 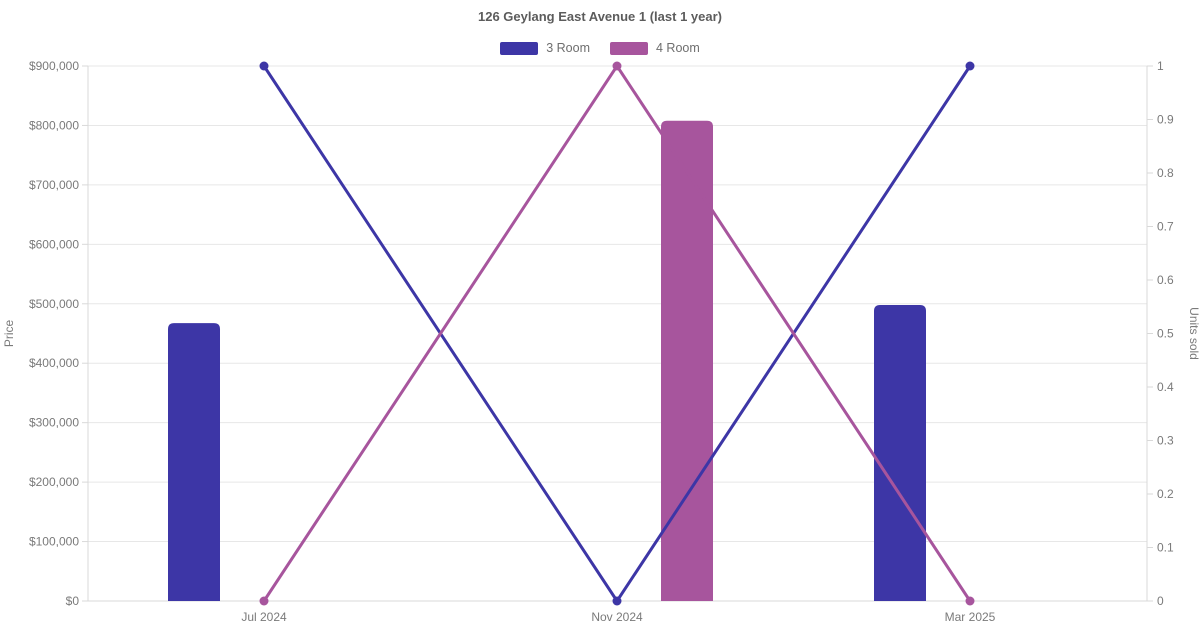 I want to click on y-left-tick-label: $200,000, so click(x=54, y=482).